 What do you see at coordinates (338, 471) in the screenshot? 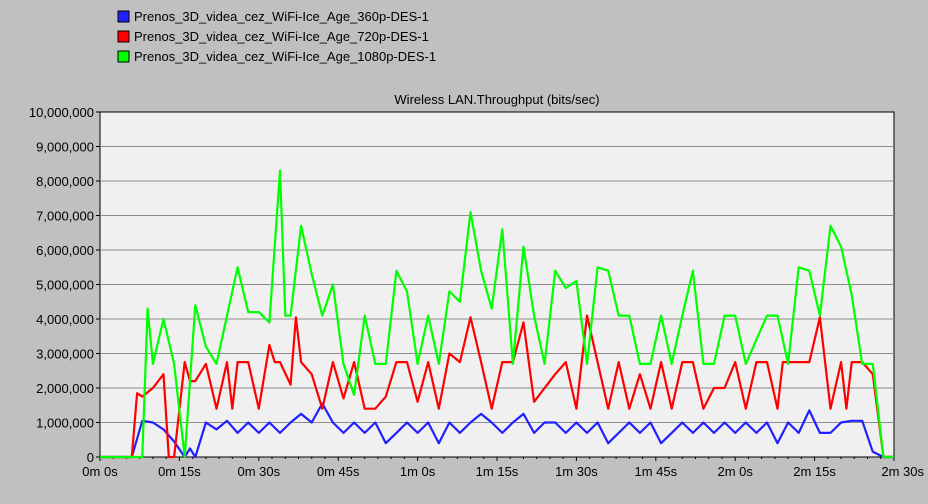
I see `x-tick-label: 0m 45s` at bounding box center [338, 471].